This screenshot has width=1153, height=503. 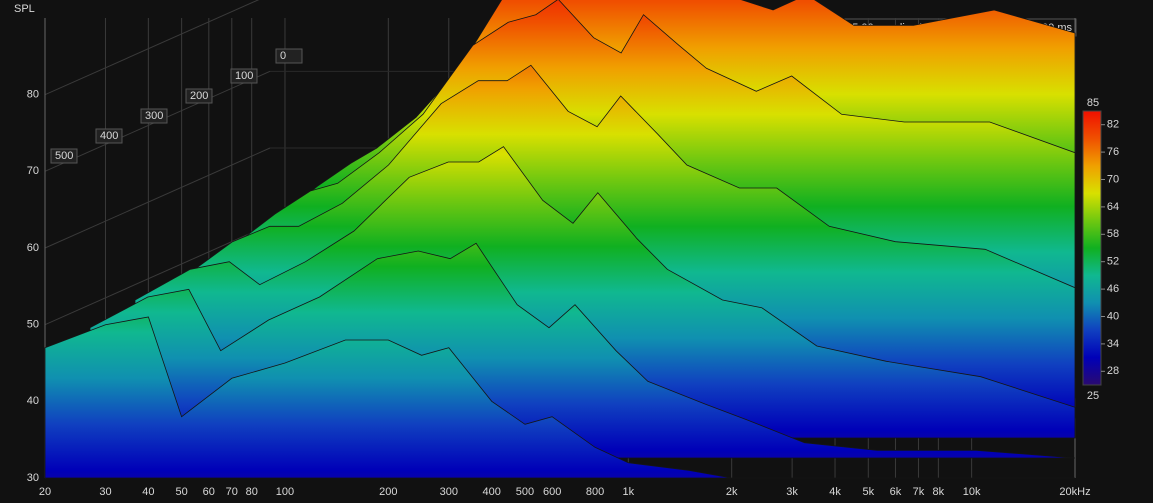 I want to click on y-tick-label: 60, so click(x=33, y=248).